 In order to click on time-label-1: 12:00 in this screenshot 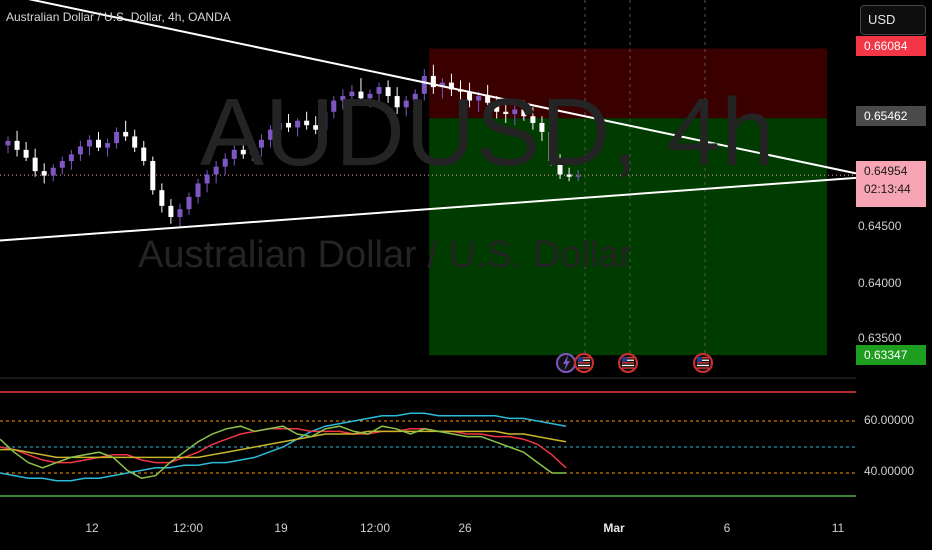, I will do `click(188, 528)`.